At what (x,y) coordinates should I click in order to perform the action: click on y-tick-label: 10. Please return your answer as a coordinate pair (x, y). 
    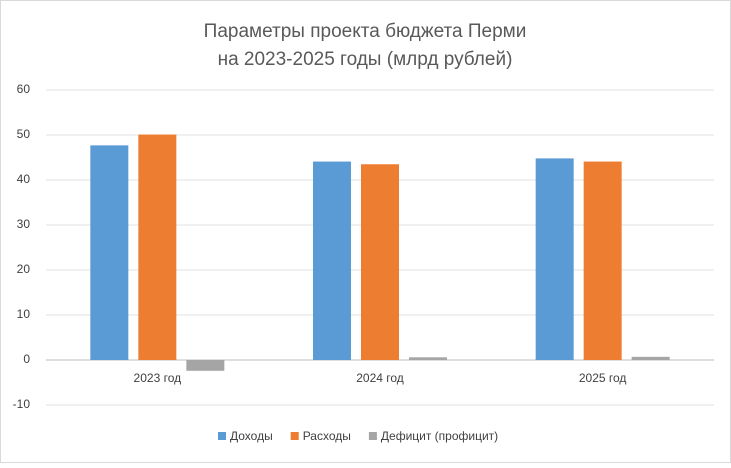
    Looking at the image, I should click on (24, 314).